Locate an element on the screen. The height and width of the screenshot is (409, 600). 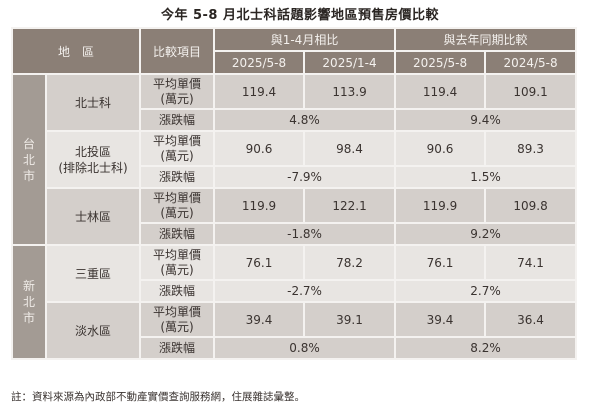
table-row: 漲跌幅 4.8% 9.4% is located at coordinates (295, 120).